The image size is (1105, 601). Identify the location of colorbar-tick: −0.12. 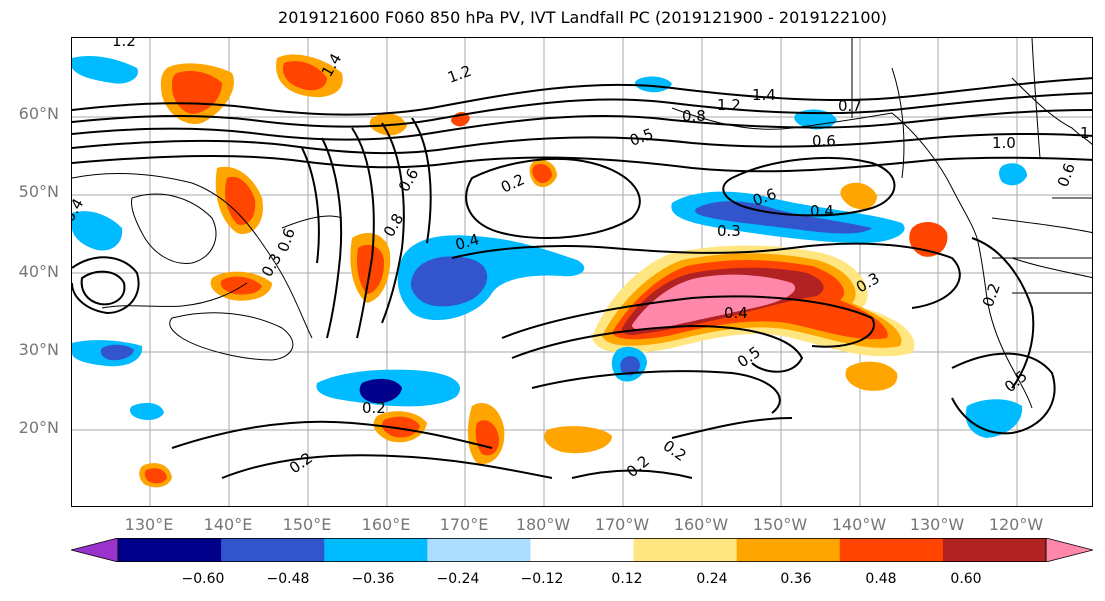
(542, 579).